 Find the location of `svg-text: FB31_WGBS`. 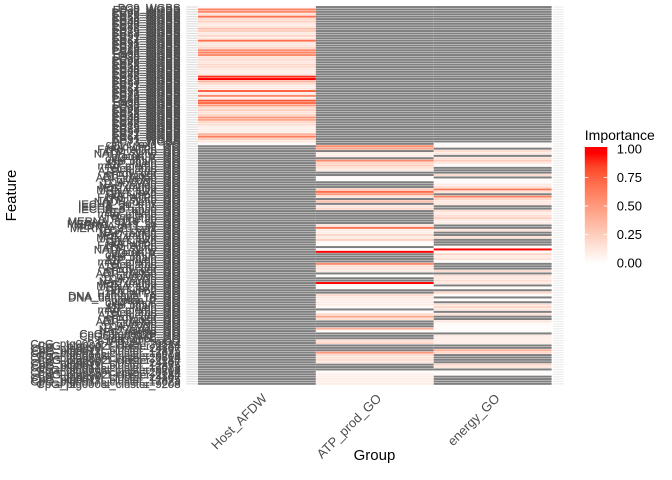

svg-text: FB31_WGBS is located at coordinates (147, 44).